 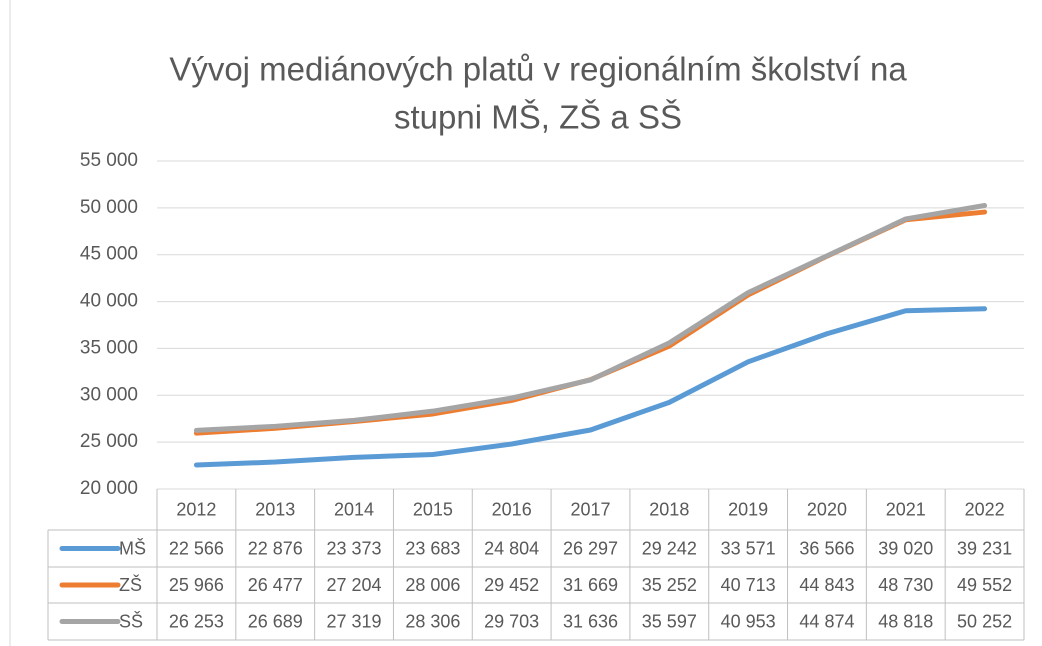 What do you see at coordinates (109, 301) in the screenshot?
I see `y-tick-label: 40 000` at bounding box center [109, 301].